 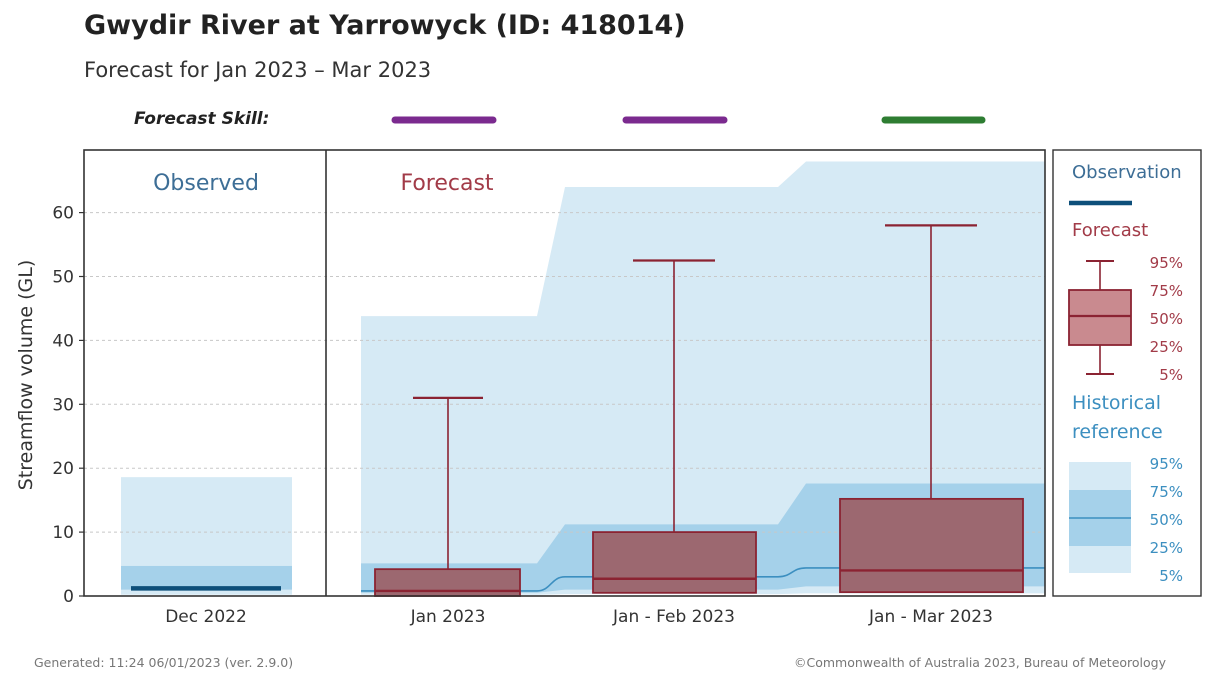 What do you see at coordinates (206, 183) in the screenshot?
I see `observed-panel-label: Observed` at bounding box center [206, 183].